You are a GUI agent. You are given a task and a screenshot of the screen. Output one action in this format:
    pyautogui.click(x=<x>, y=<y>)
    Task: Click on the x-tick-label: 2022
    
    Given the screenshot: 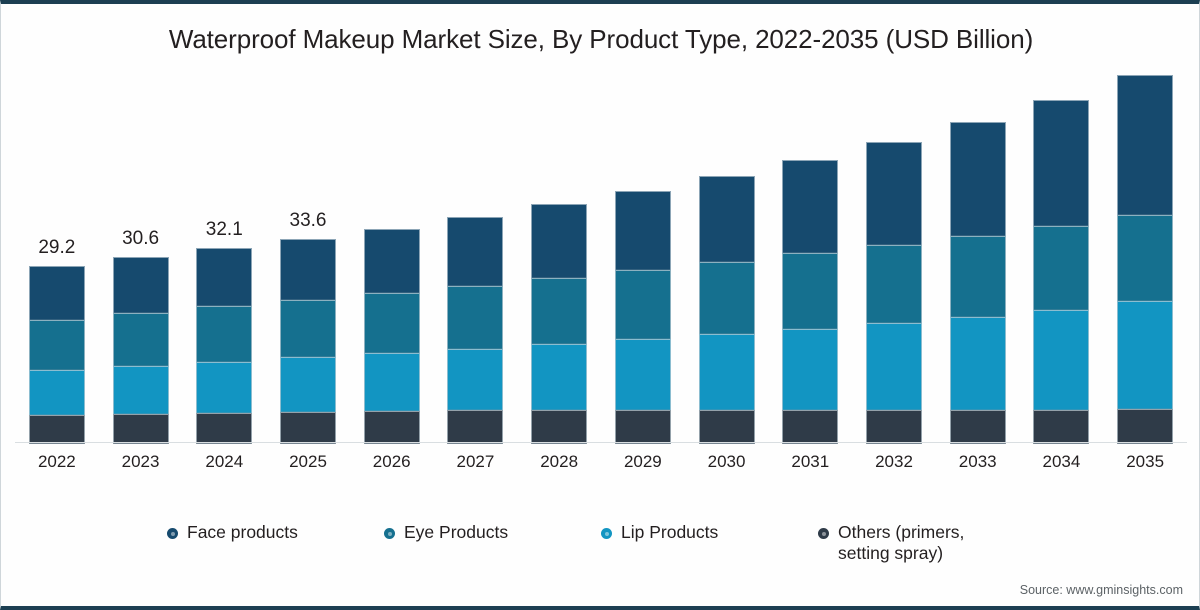 What is the action you would take?
    pyautogui.click(x=56, y=461)
    